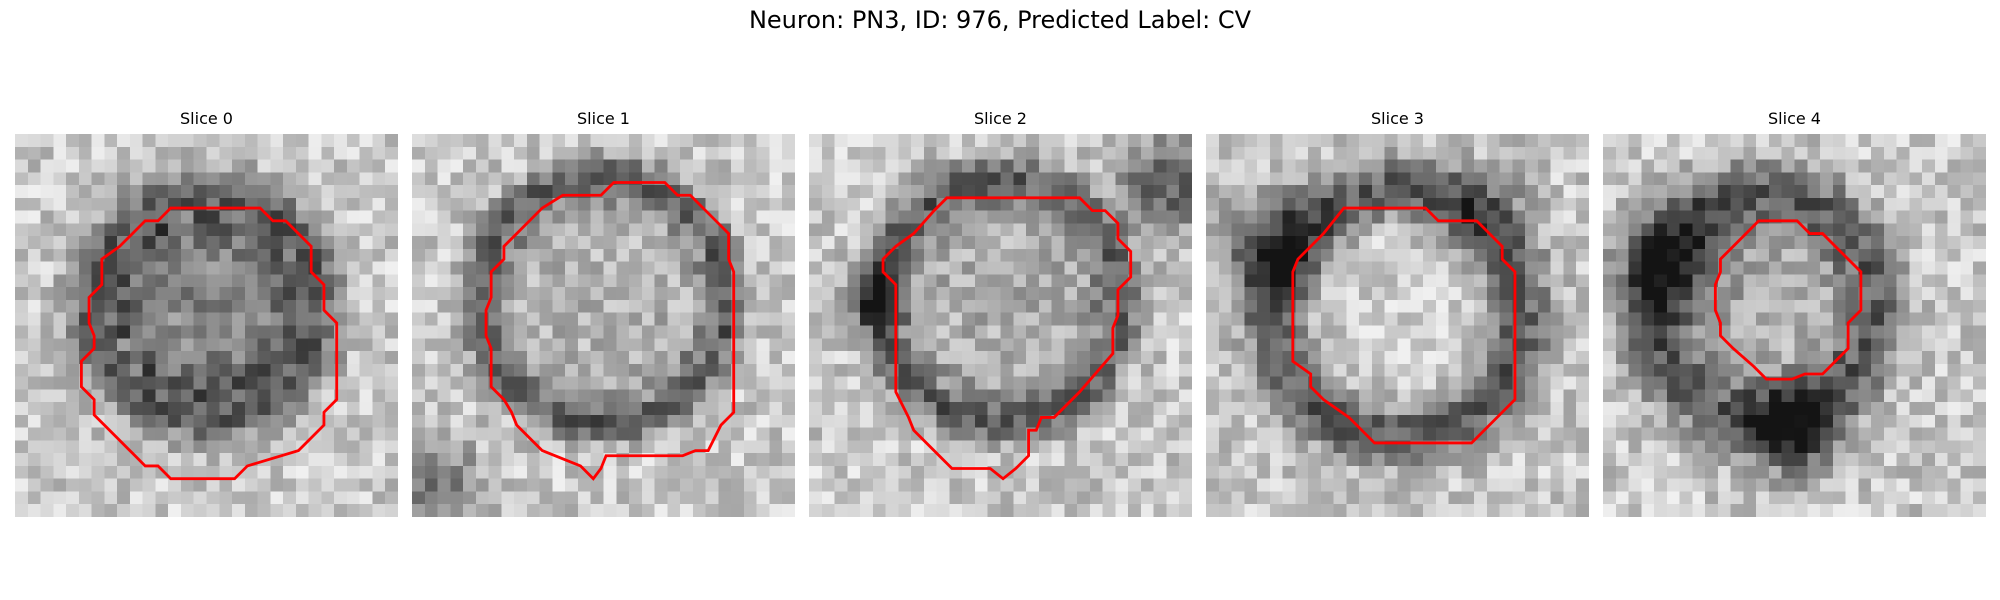  Describe the element at coordinates (1794, 118) in the screenshot. I see `slice-title: Slice 4` at that location.